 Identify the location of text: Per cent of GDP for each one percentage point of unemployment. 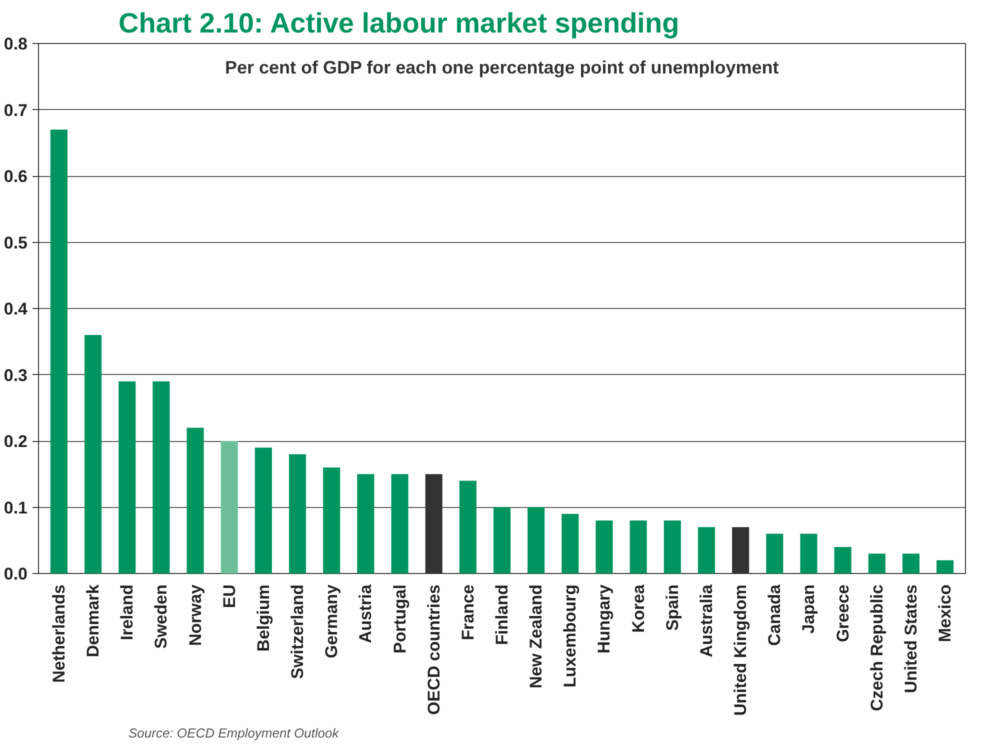
(501, 68).